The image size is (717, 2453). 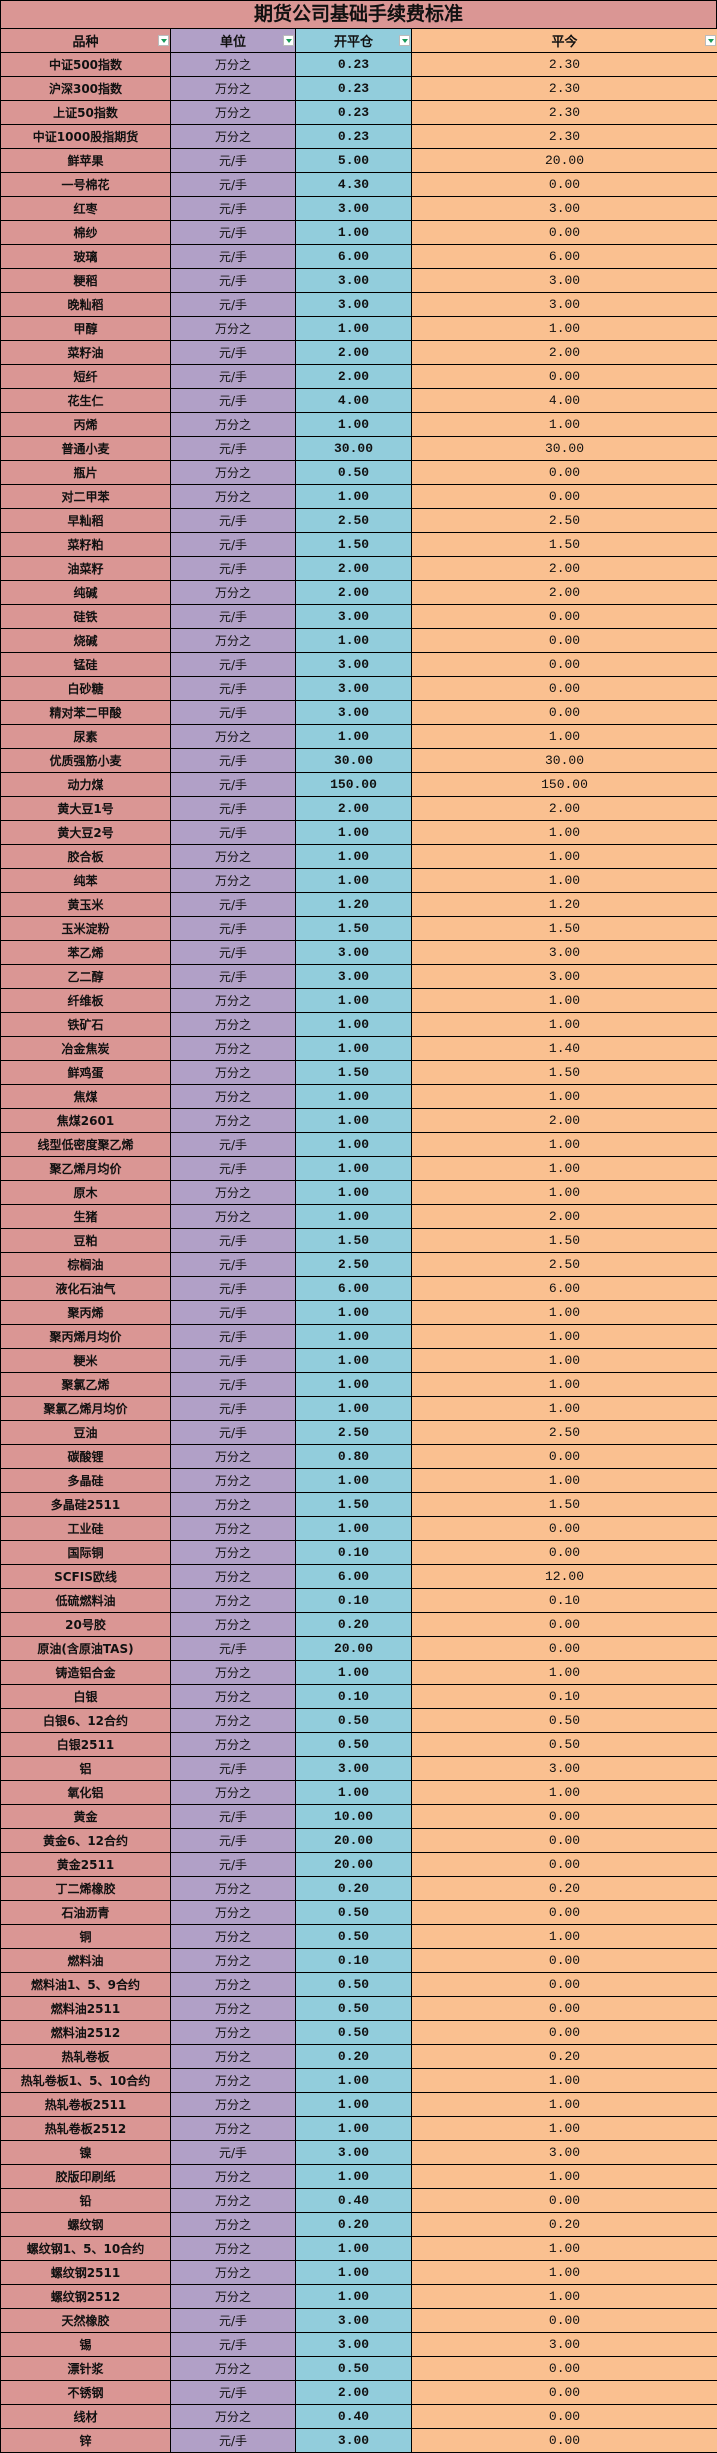 I want to click on variety-cell: 聚丙烯, so click(x=86, y=1313).